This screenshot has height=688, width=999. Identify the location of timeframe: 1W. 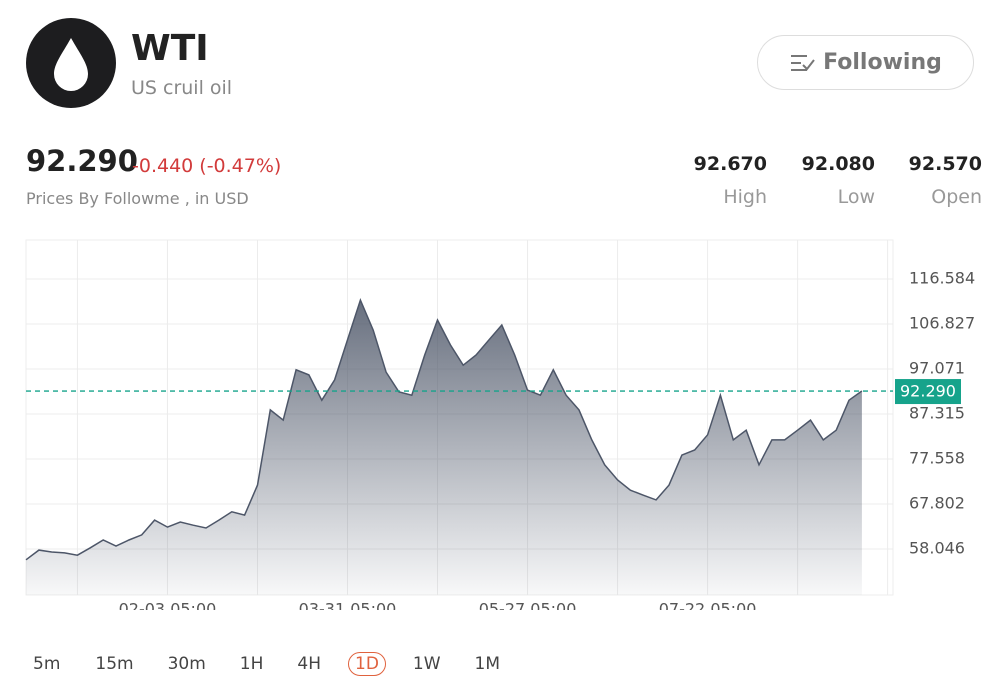
(426, 664).